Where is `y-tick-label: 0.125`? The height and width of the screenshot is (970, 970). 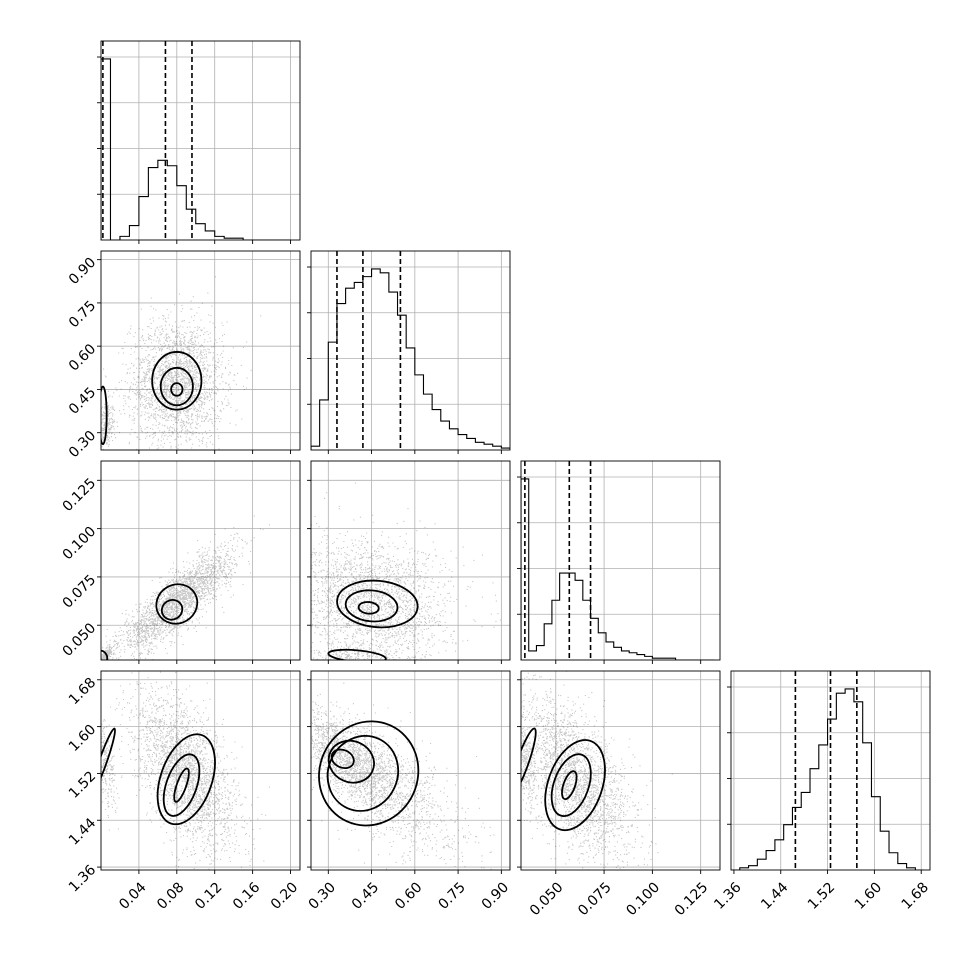 y-tick-label: 0.125 is located at coordinates (80, 495).